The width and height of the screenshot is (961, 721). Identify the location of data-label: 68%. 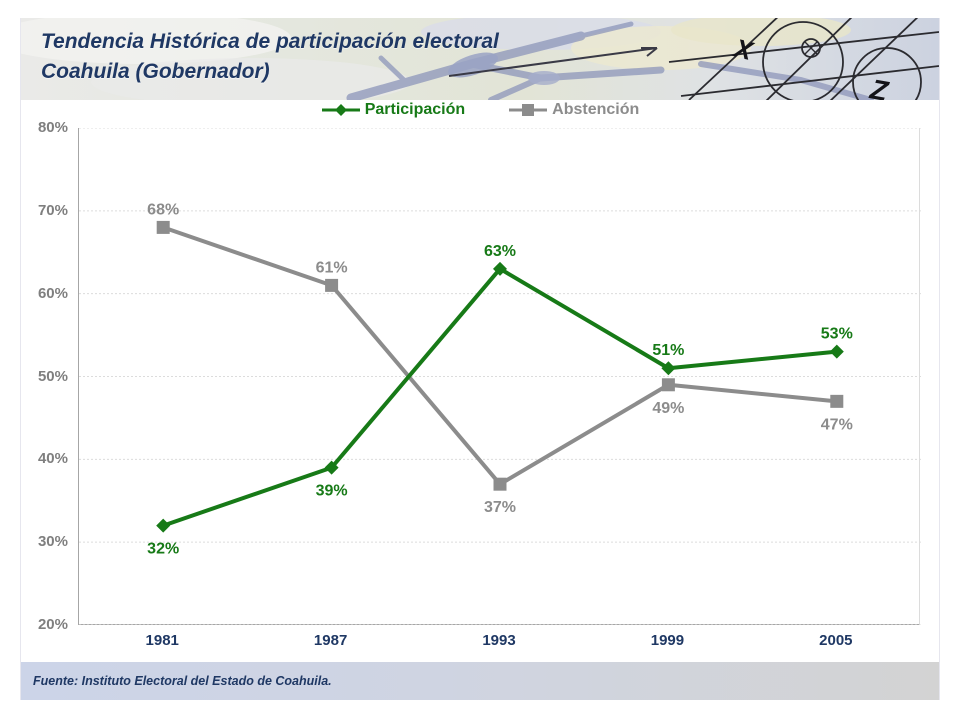
(163, 209).